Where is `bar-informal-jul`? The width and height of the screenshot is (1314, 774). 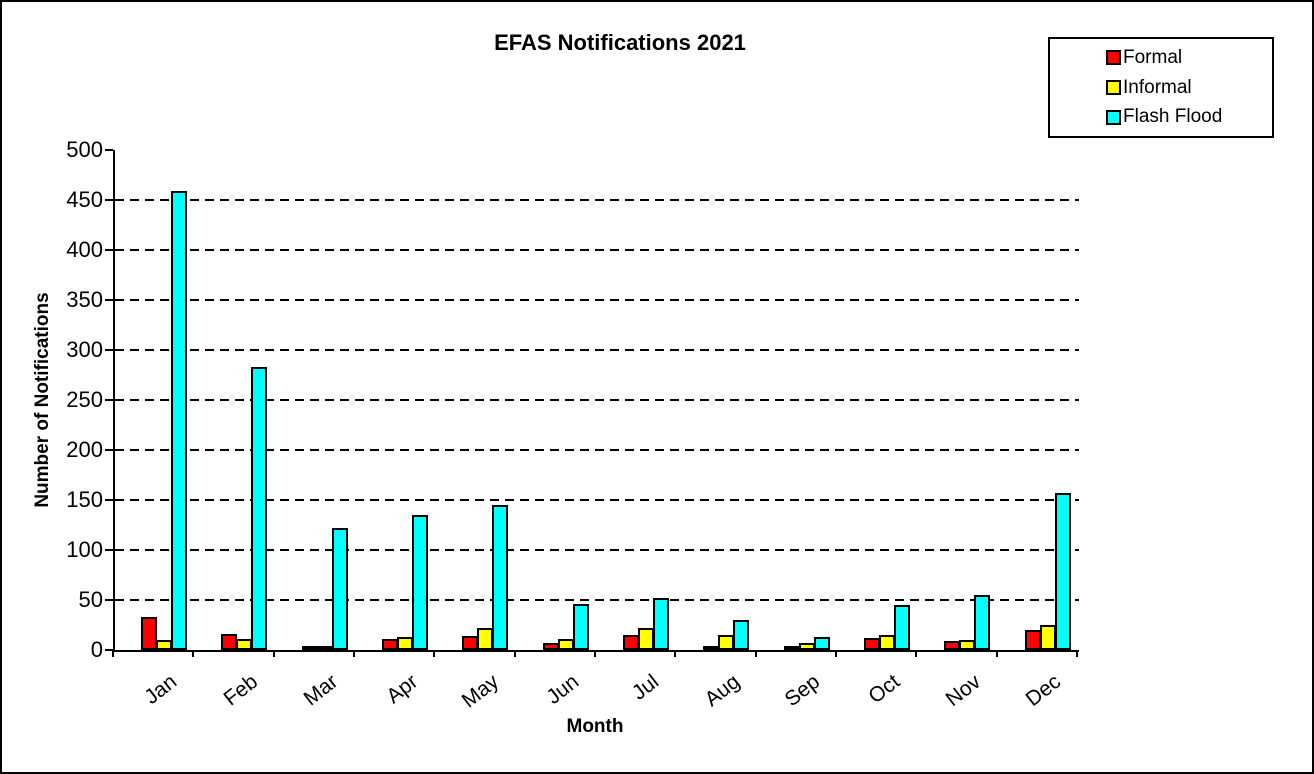
bar-informal-jul is located at coordinates (646, 639).